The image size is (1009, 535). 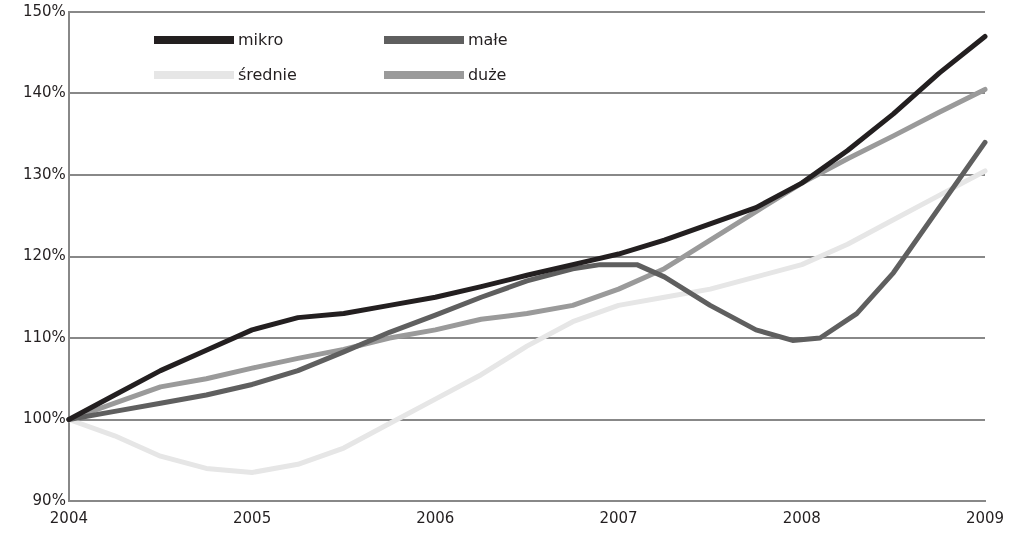 What do you see at coordinates (267, 74) in the screenshot?
I see `legend-label: średnie` at bounding box center [267, 74].